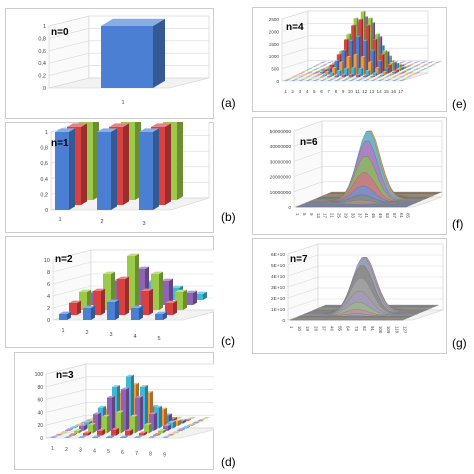  Describe the element at coordinates (129, 369) in the screenshot. I see `gridline-d` at that location.